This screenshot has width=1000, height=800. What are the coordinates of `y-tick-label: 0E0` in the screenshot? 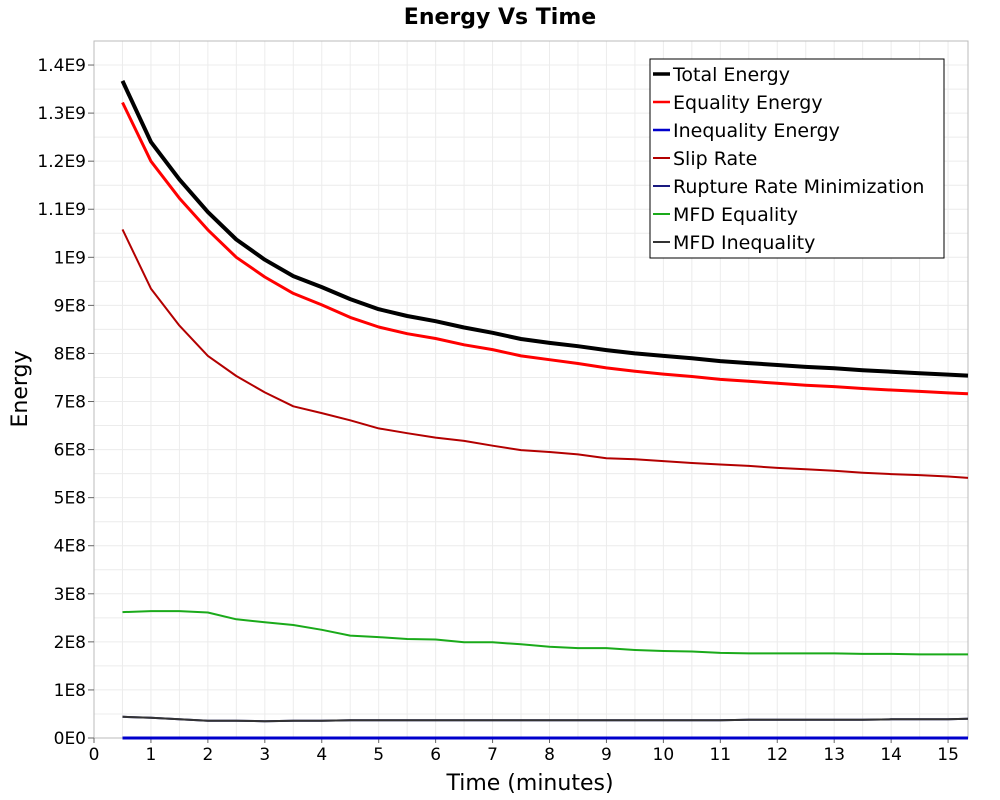 It's located at (70, 739).